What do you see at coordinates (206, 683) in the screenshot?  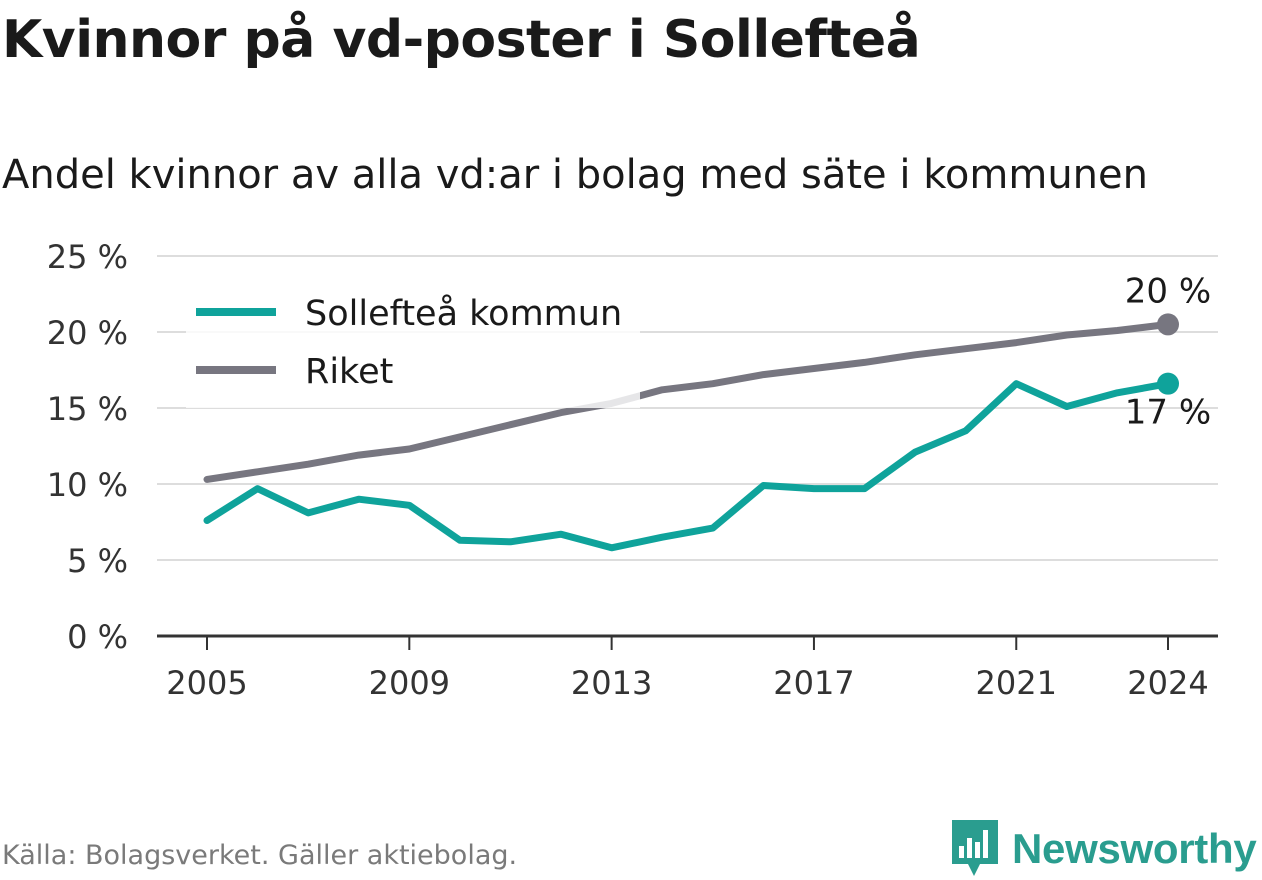 I see `x-tick-label: 2005` at bounding box center [206, 683].